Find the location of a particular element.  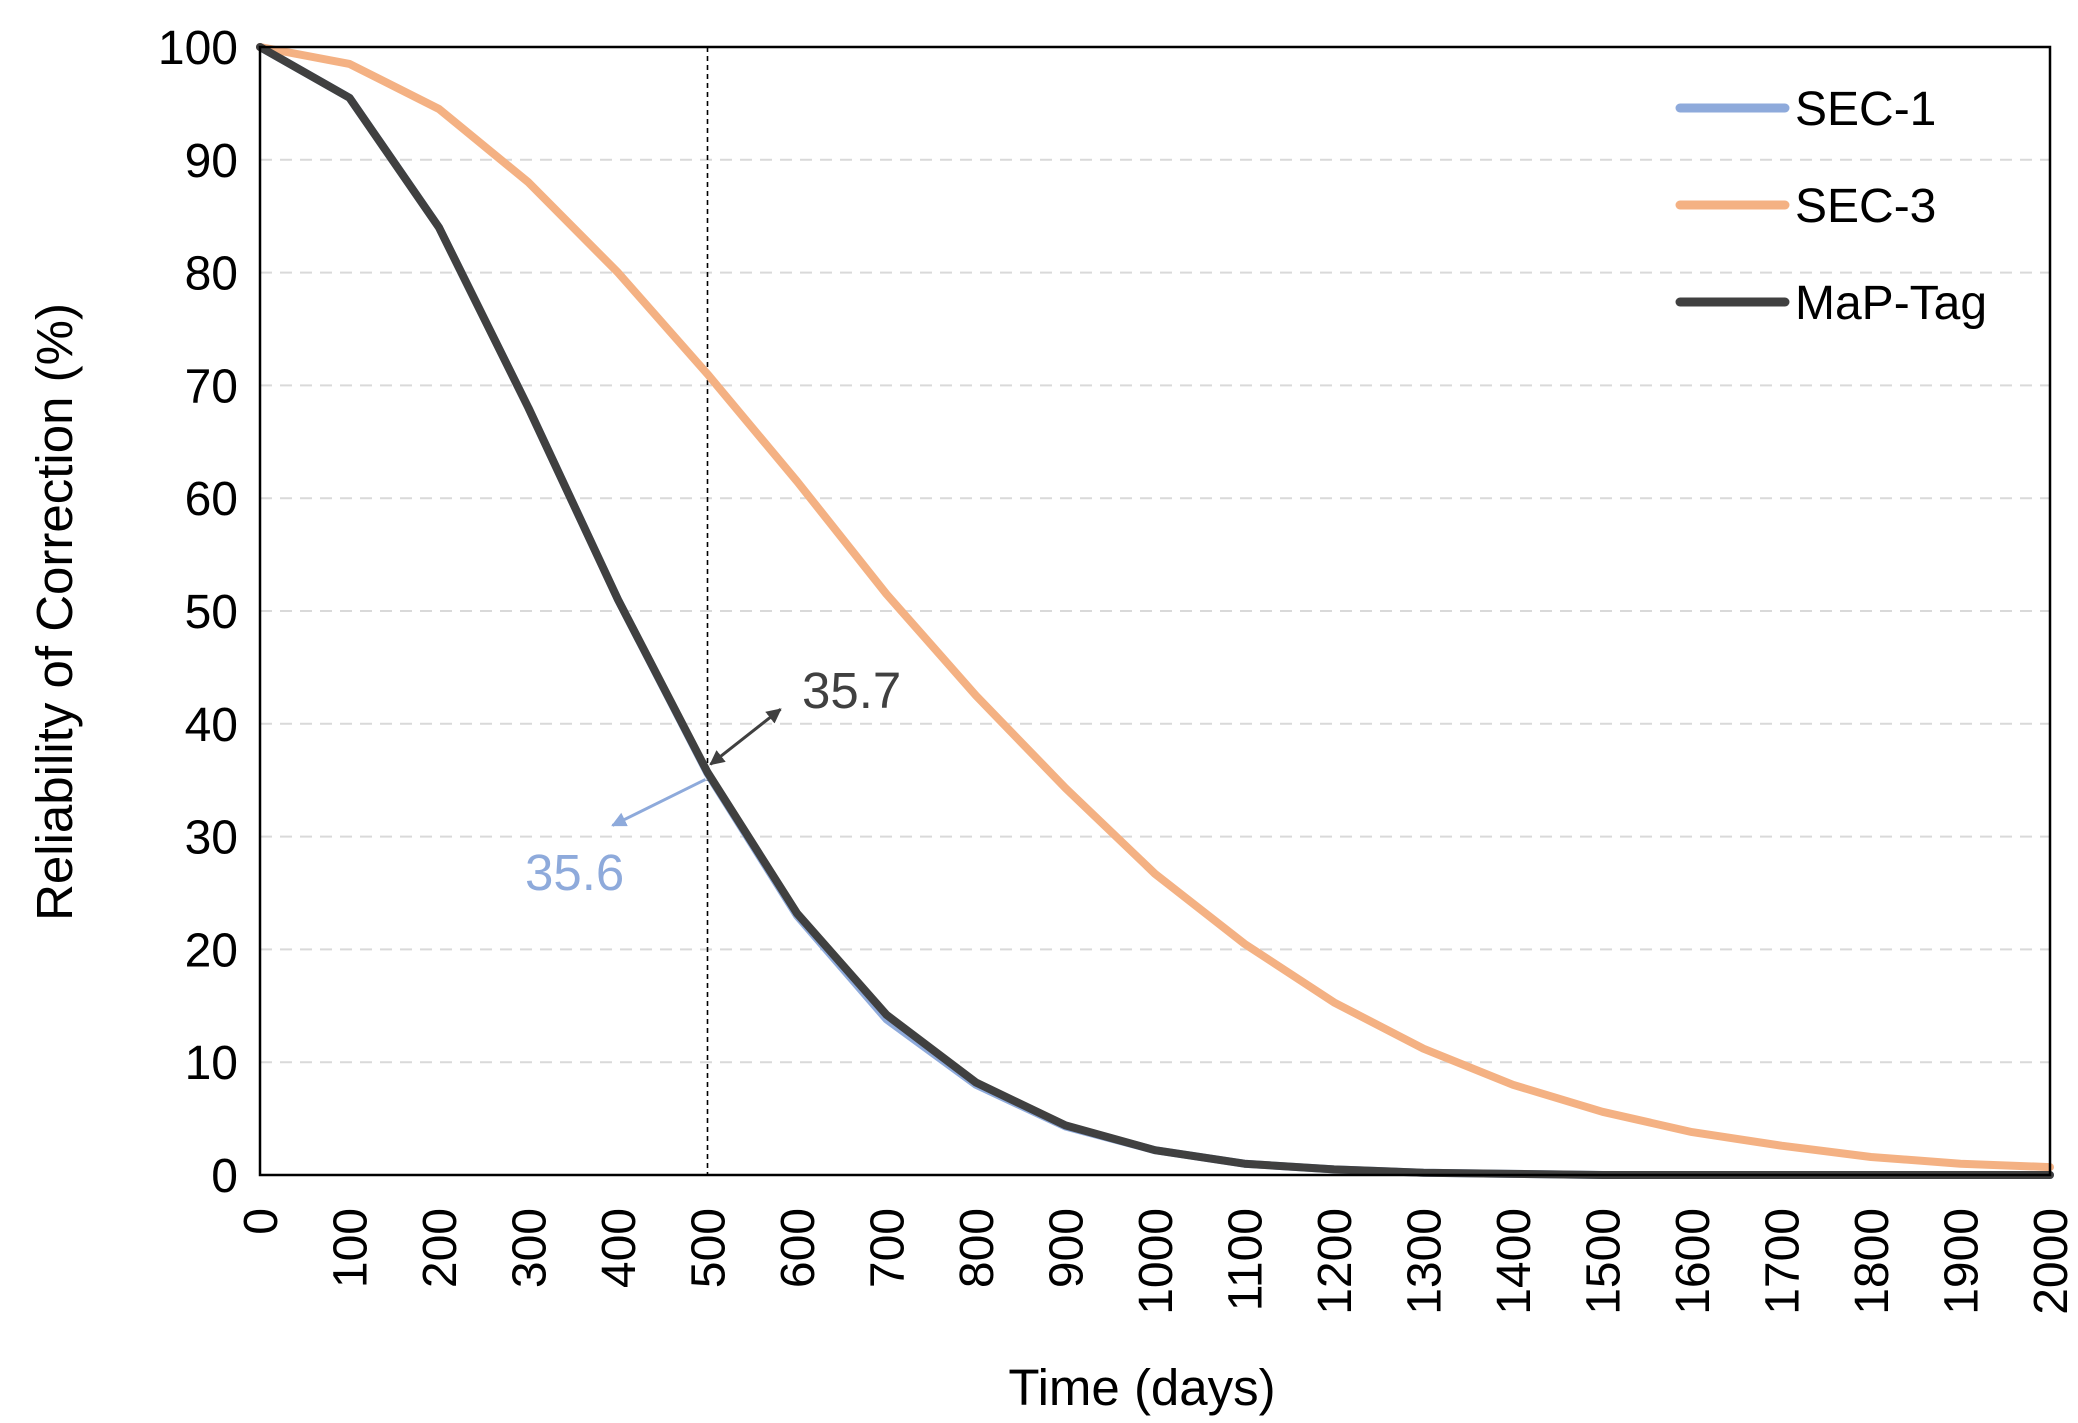

x-tick-label: 400 is located at coordinates (619, 1248).